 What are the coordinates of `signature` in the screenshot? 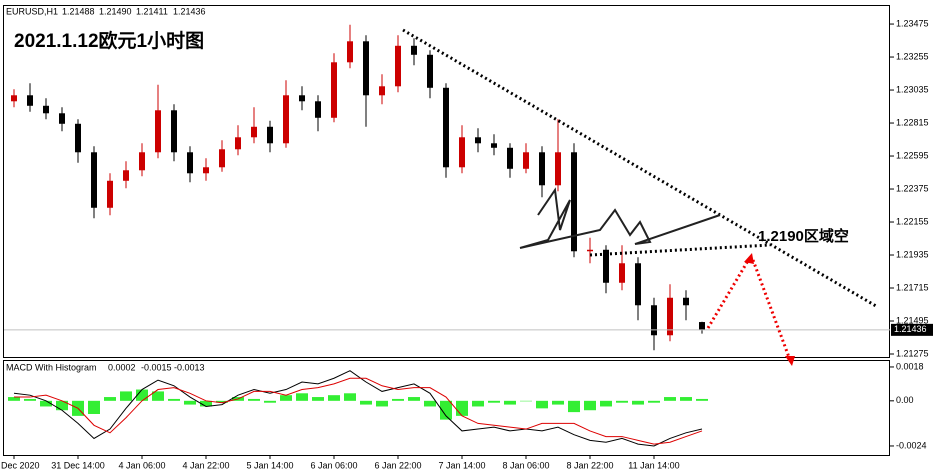 It's located at (620, 218).